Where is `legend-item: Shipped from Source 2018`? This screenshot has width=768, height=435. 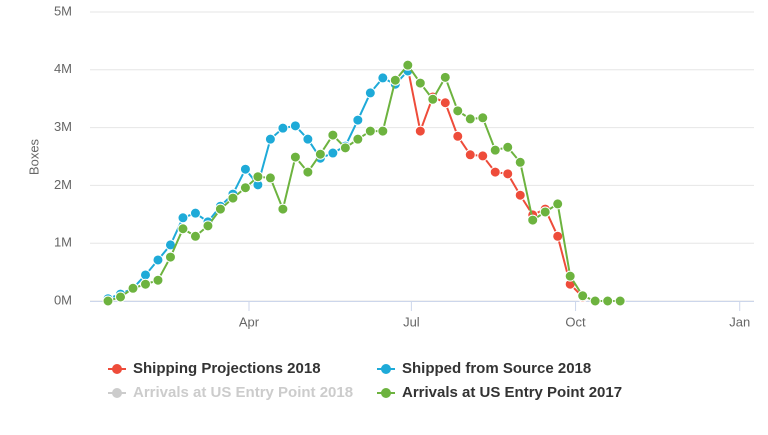
legend-item: Shipped from Source 2018 is located at coordinates (484, 368).